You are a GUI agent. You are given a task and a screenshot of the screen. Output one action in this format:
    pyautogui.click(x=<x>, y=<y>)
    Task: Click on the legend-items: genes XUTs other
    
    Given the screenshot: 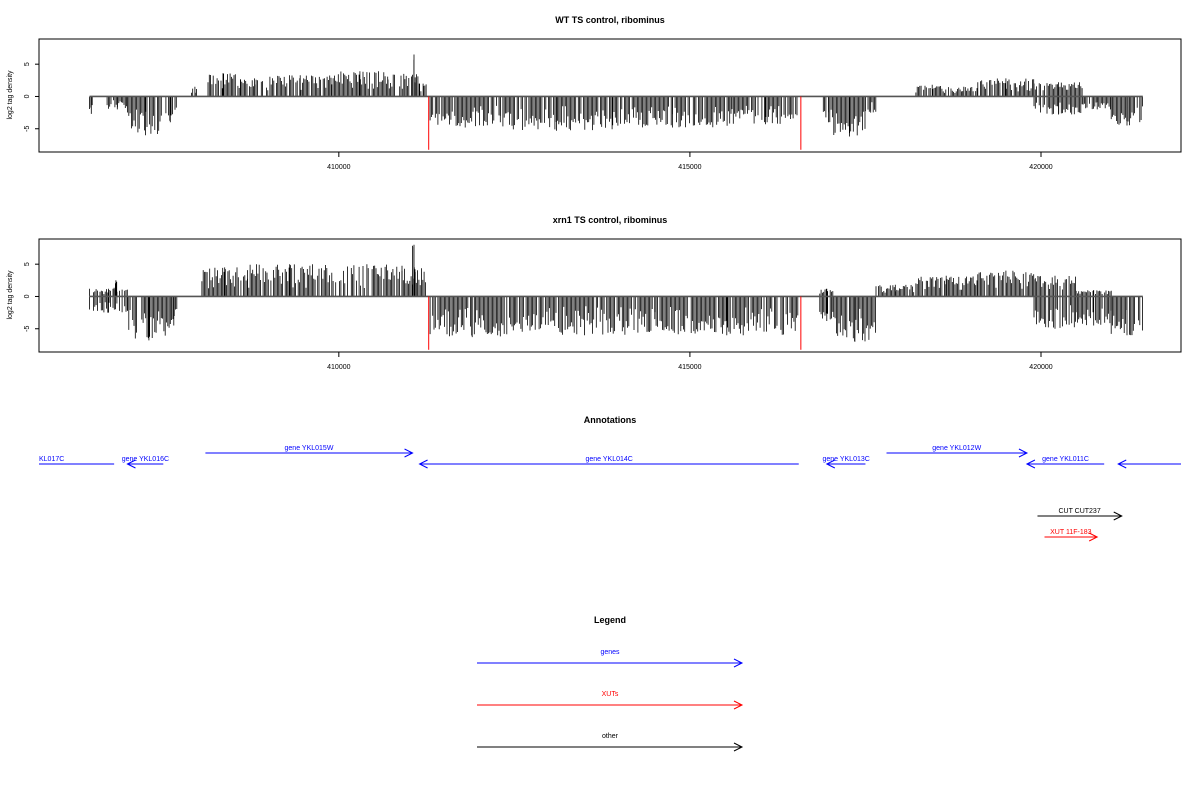 What is the action you would take?
    pyautogui.click(x=610, y=700)
    